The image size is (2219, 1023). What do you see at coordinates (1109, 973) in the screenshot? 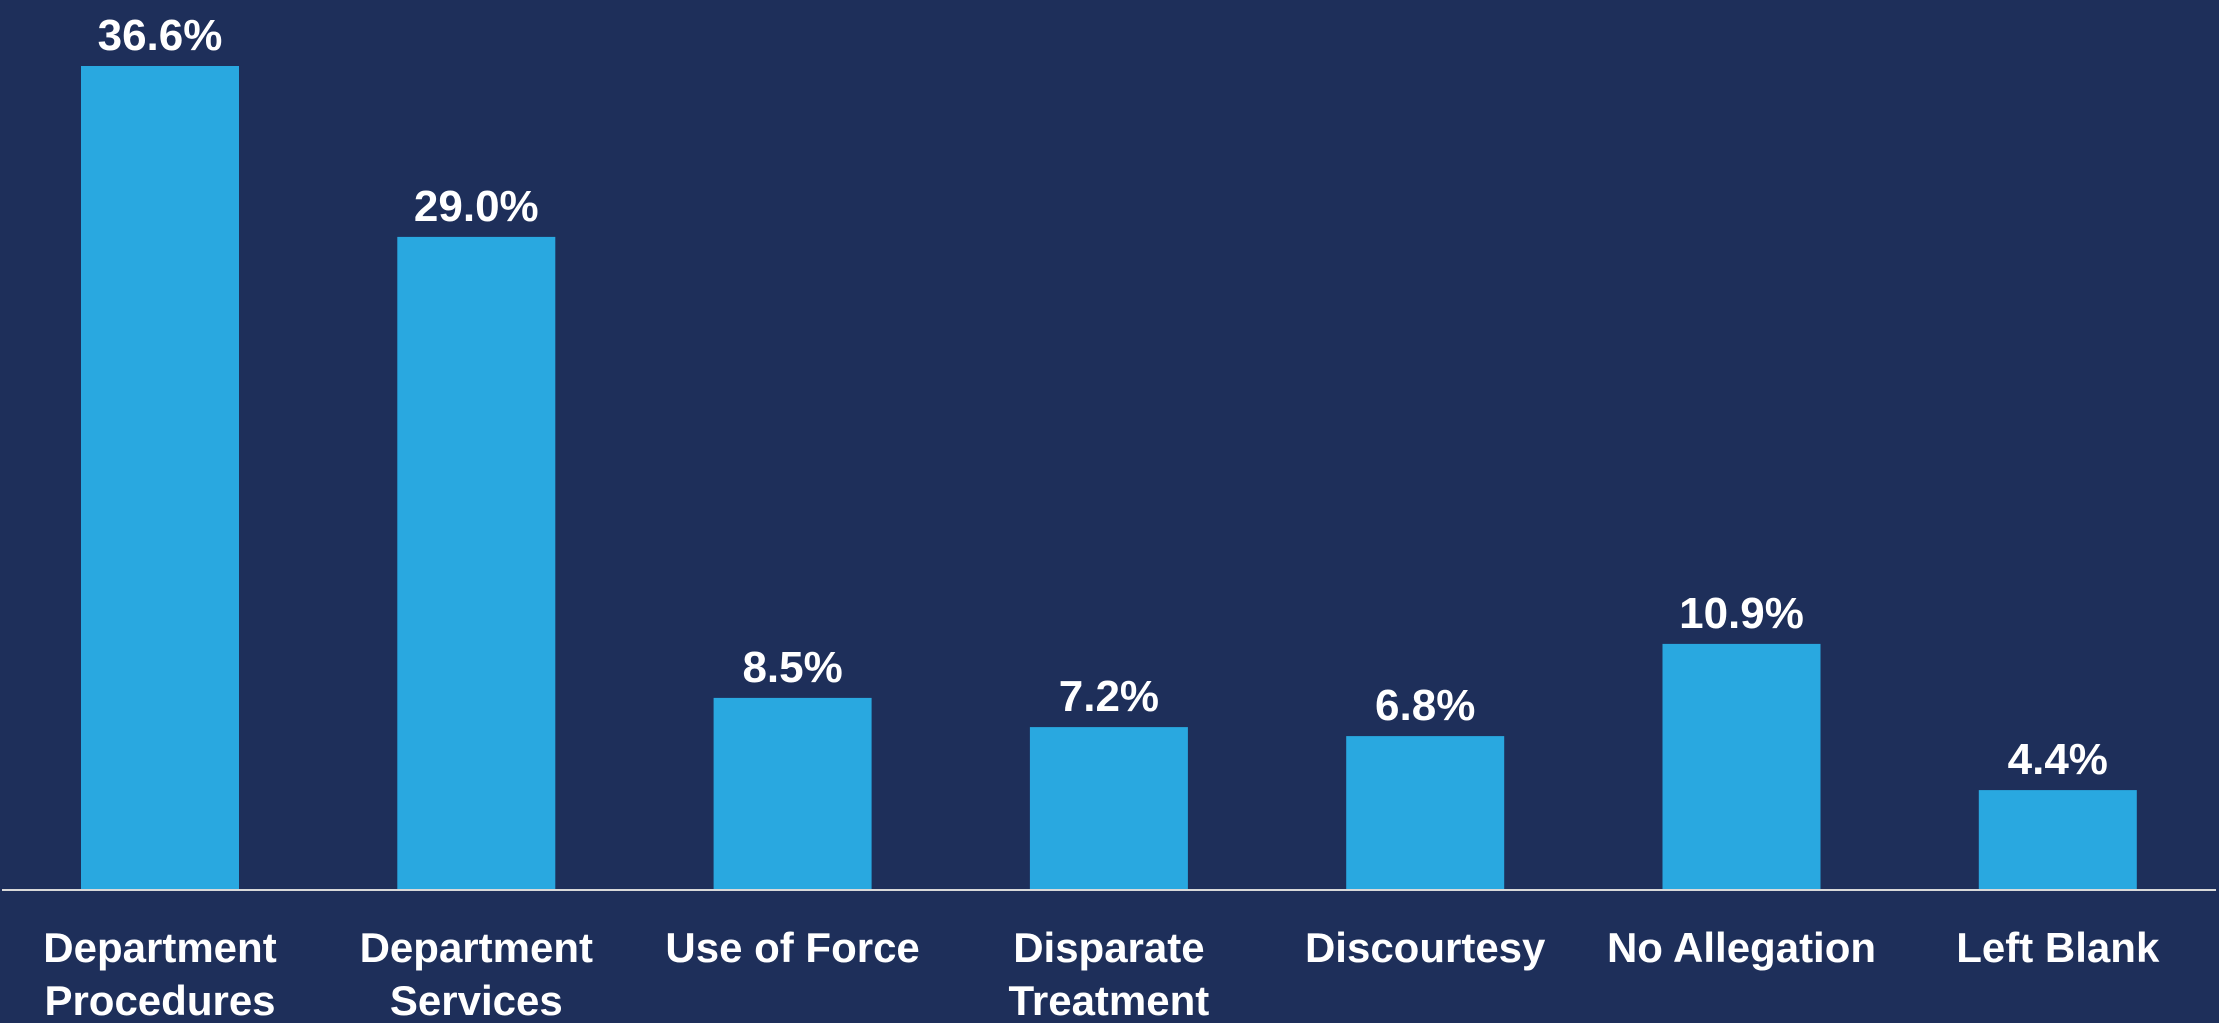
I see `category-label: Disparate Treatment` at bounding box center [1109, 973].